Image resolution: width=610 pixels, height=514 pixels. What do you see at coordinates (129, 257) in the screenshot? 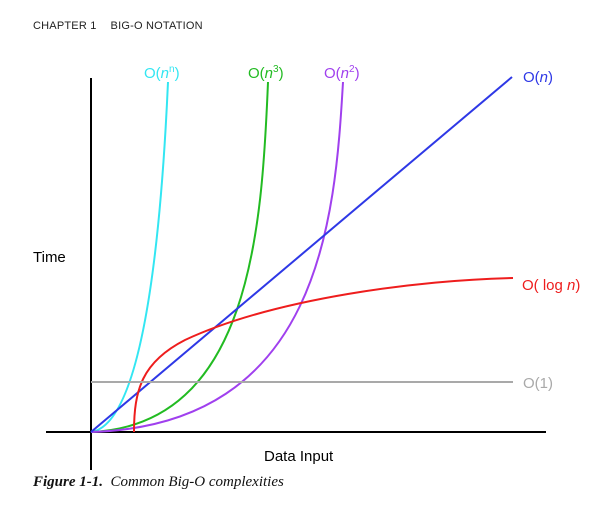
I see `curve-o-n-n` at bounding box center [129, 257].